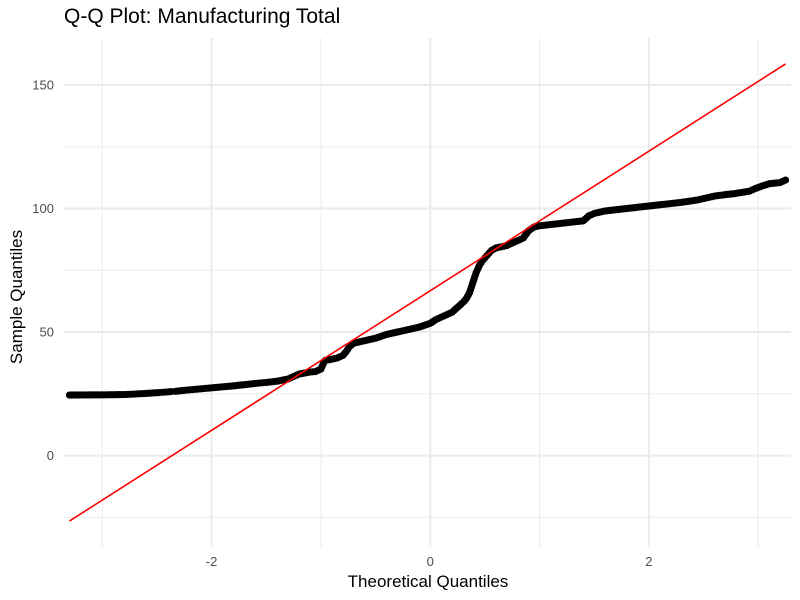 Image resolution: width=800 pixels, height=600 pixels. Describe the element at coordinates (202, 16) in the screenshot. I see `chart-title: Q-Q Plot: Manufacturing Total` at that location.